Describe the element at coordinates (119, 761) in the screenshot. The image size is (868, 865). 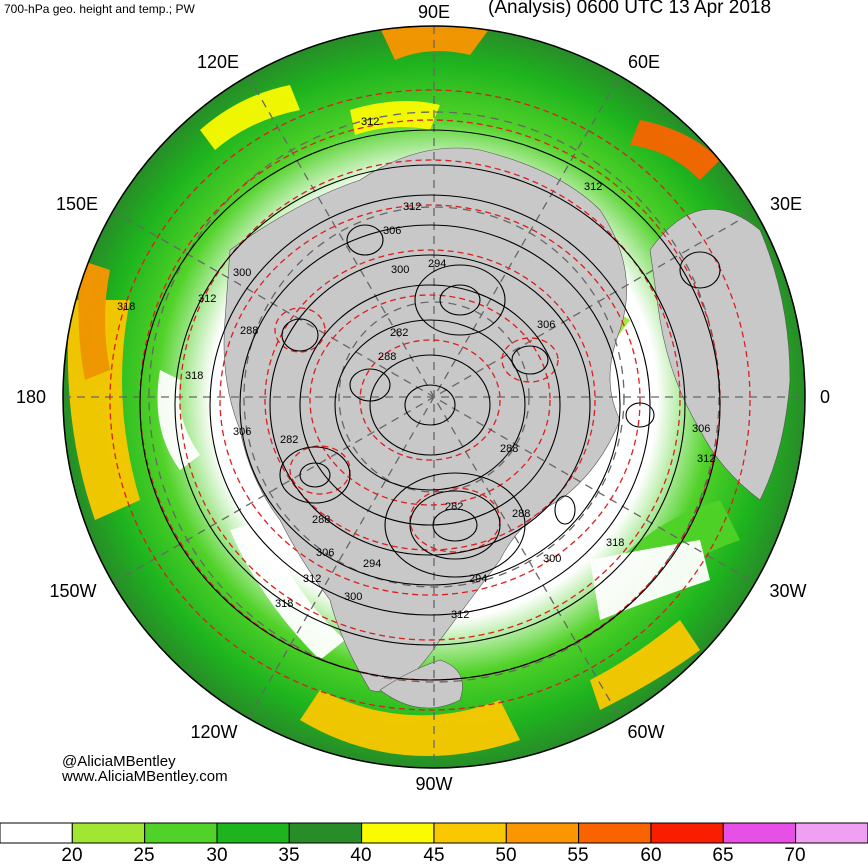
I see `credit-handle: @AliciaMBentley` at that location.